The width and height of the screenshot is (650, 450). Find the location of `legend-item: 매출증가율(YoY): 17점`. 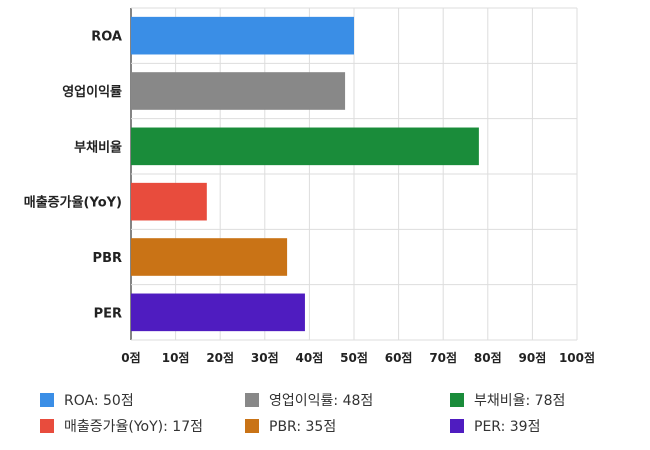

legend-item: 매출증가율(YoY): 17점 is located at coordinates (121, 426).